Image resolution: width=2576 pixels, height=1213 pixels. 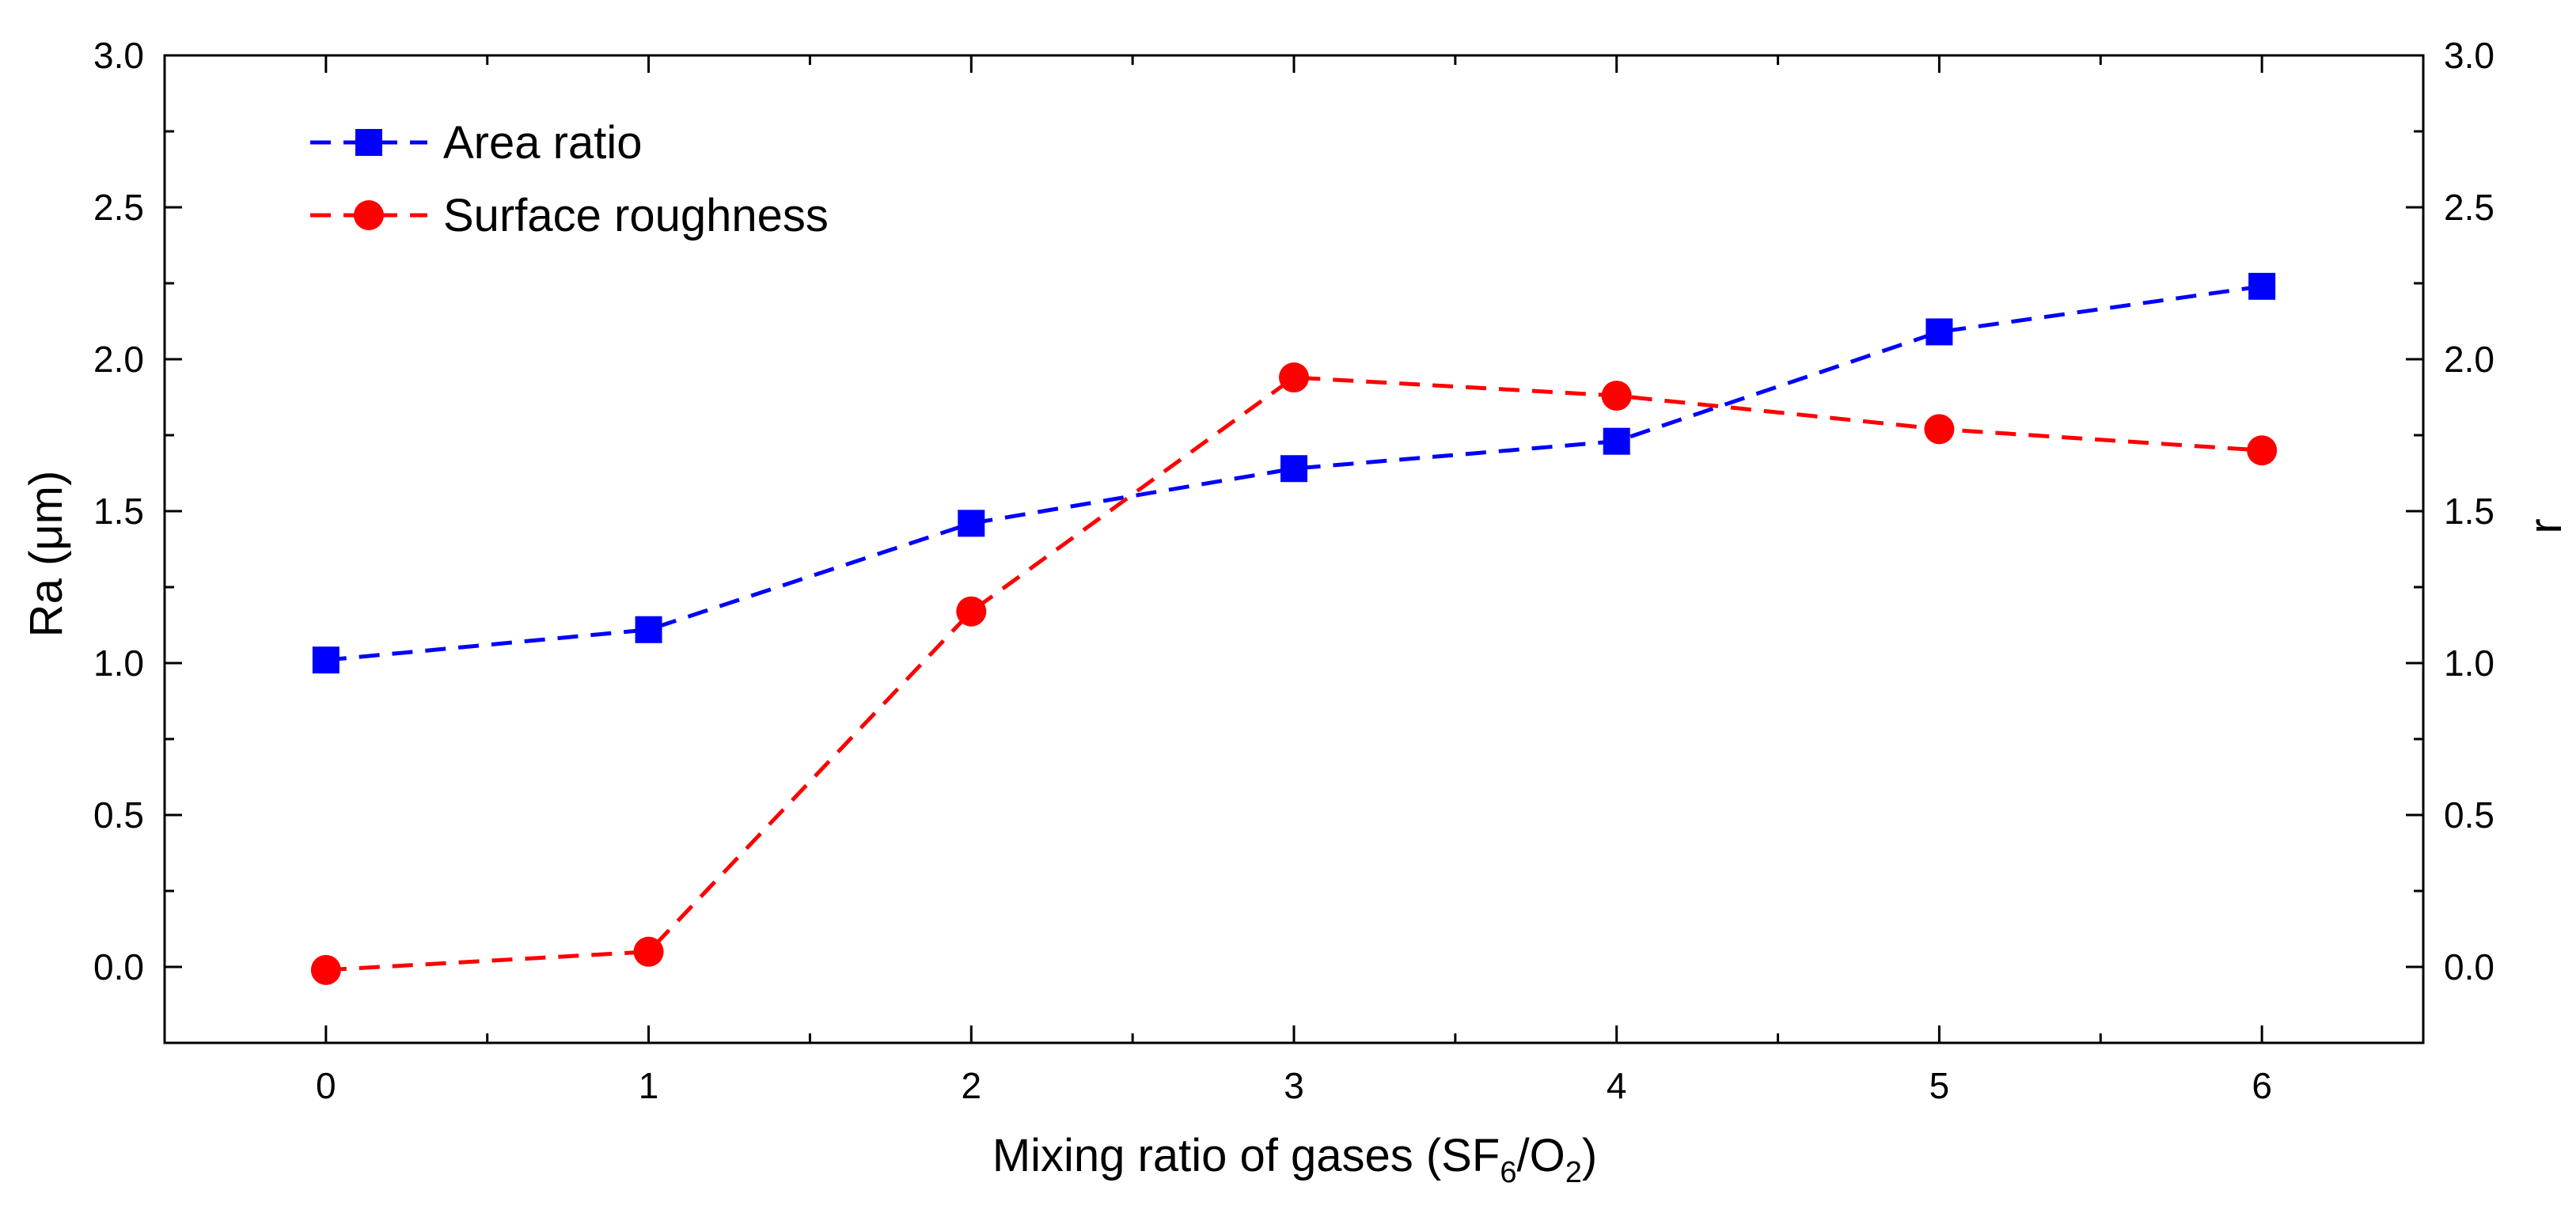 What do you see at coordinates (118, 664) in the screenshot?
I see `y-tick-label: 1.0` at bounding box center [118, 664].